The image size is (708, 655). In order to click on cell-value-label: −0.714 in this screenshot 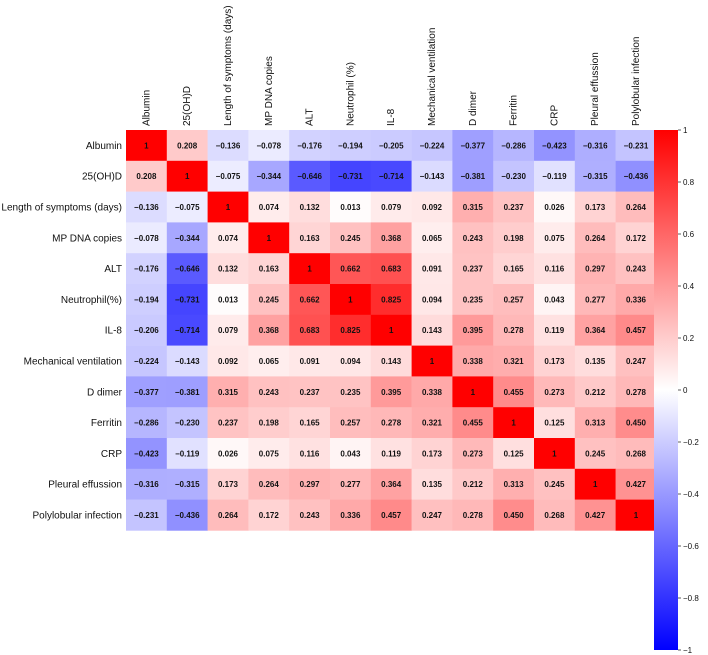, I will do `click(187, 330)`.